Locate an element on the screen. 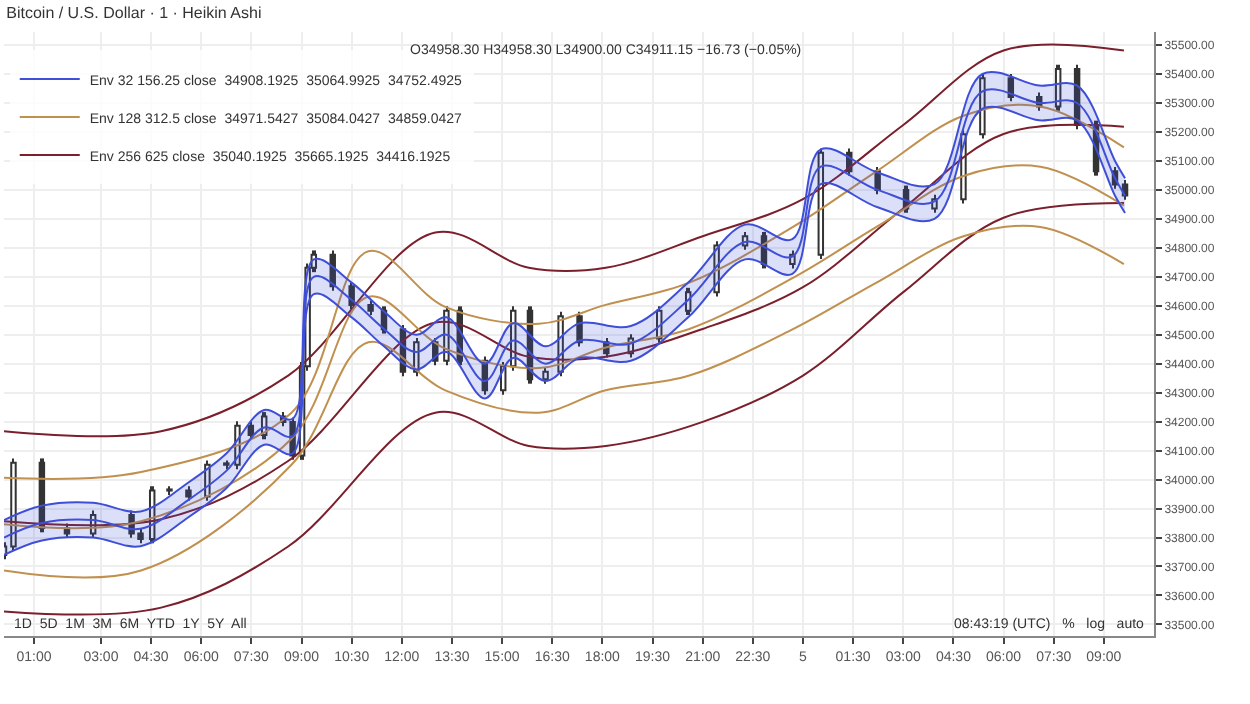  chart-title: Bitcoin / U.S. Dollar · 1 · Heikin Ashi is located at coordinates (134, 13).